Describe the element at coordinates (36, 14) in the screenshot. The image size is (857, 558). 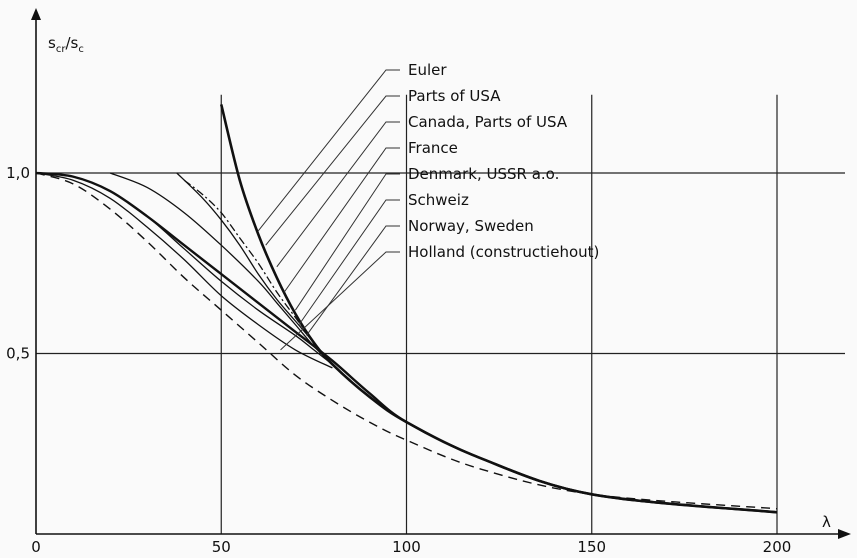
I see `y-axis-arrow` at that location.